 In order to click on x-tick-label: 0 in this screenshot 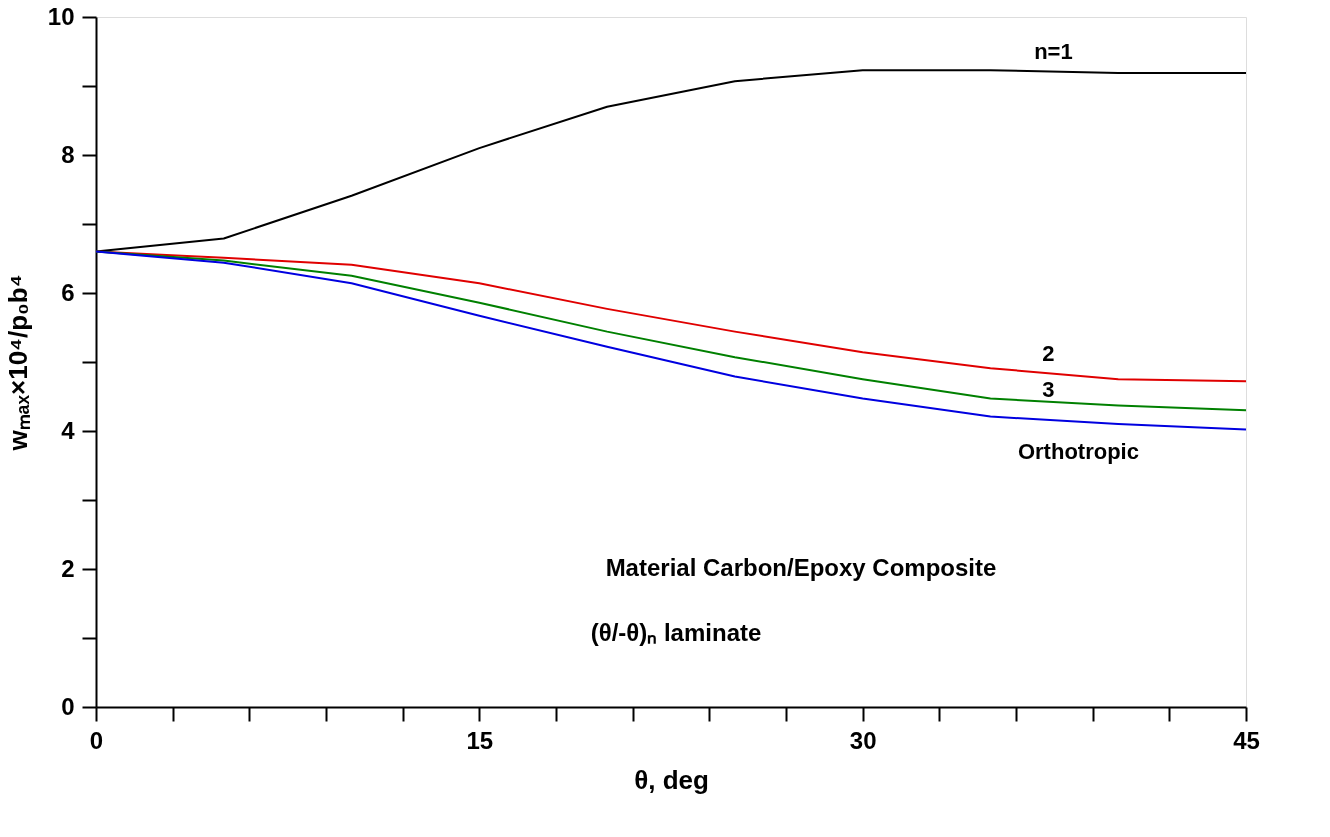, I will do `click(96, 740)`.